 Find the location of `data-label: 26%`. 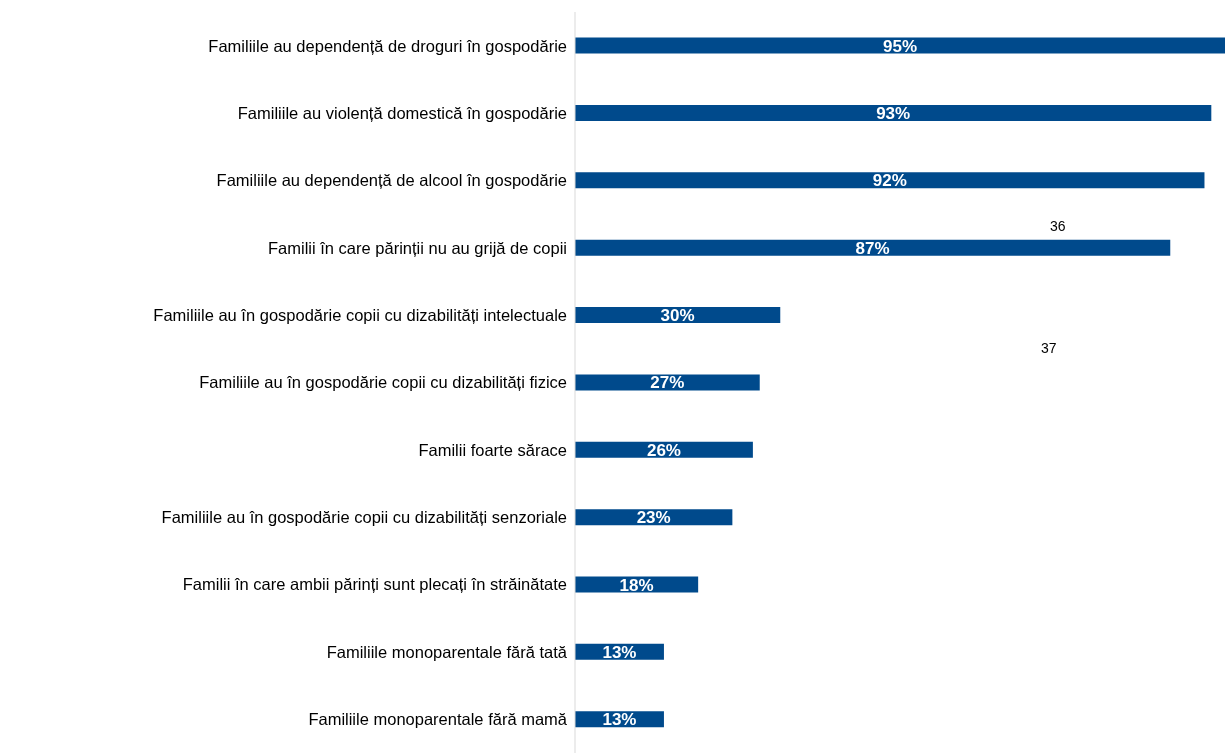

data-label: 26% is located at coordinates (663, 450).